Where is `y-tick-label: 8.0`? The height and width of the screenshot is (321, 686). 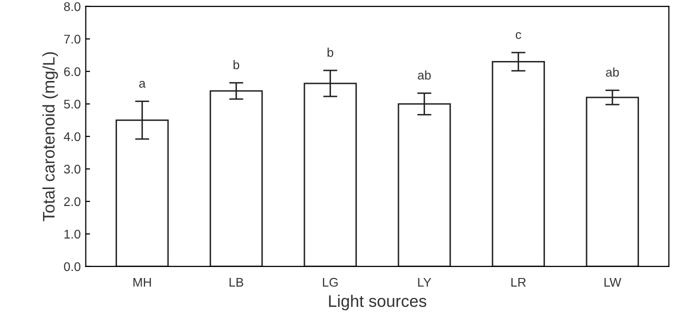 y-tick-label: 8.0 is located at coordinates (72, 7).